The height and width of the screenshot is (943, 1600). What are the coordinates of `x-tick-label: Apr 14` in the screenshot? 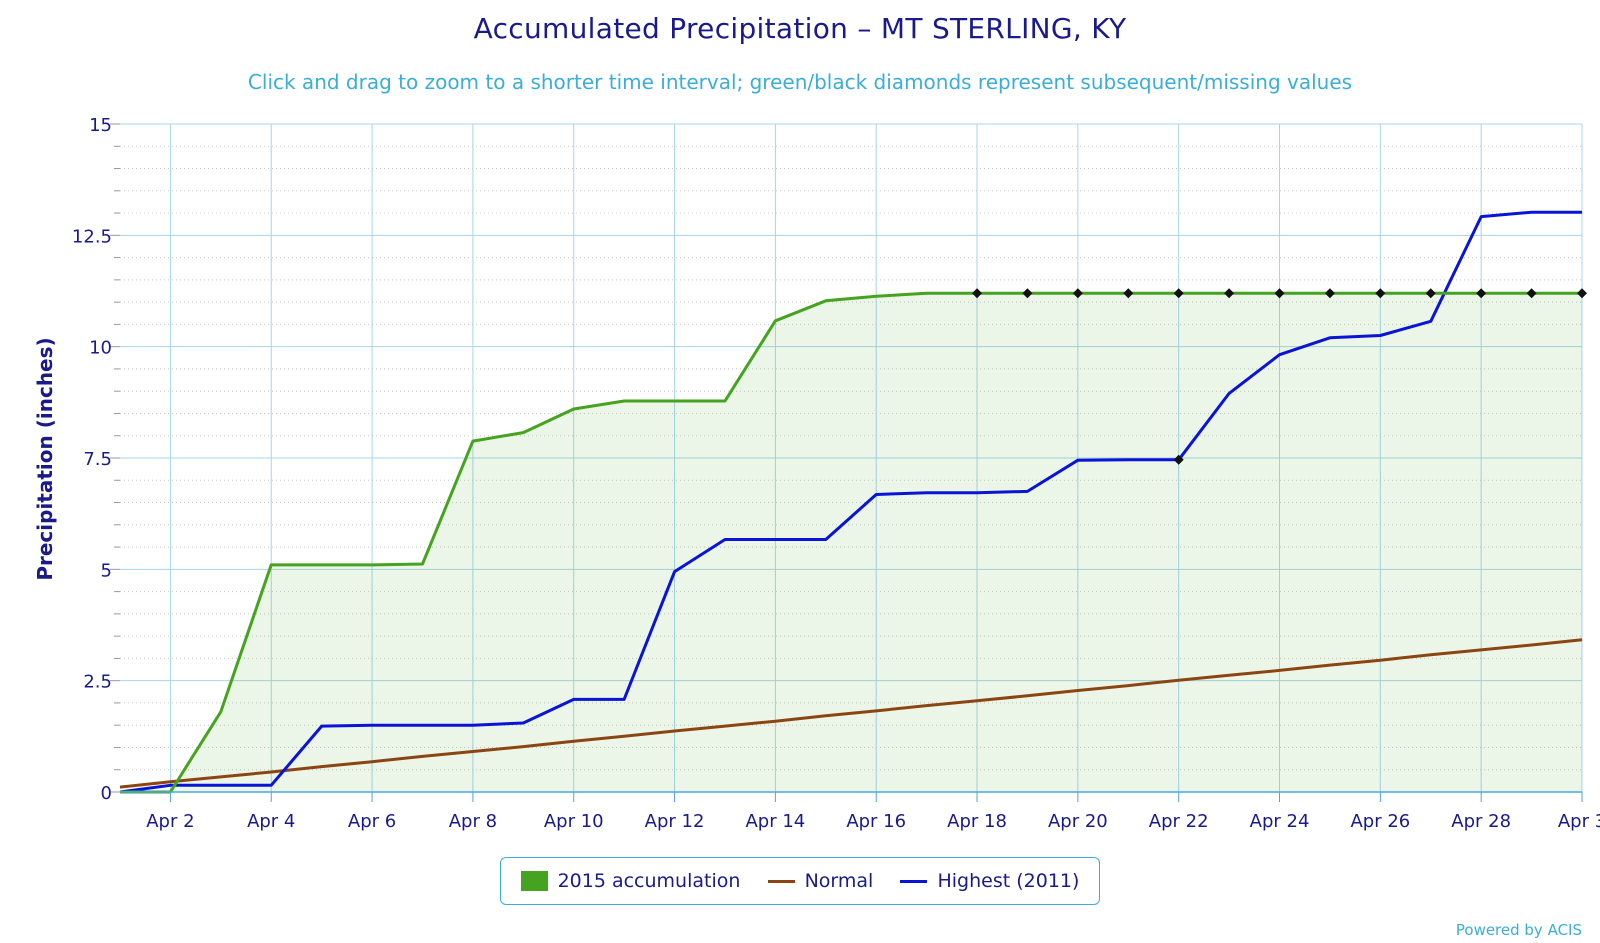 It's located at (775, 821).